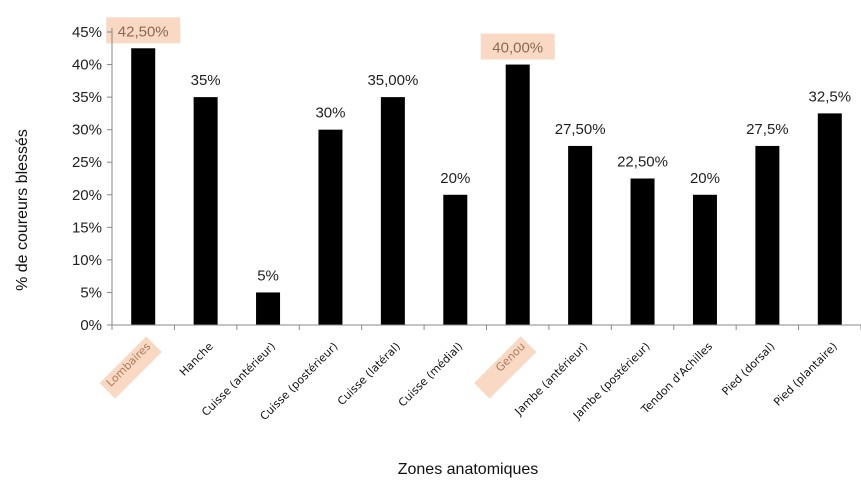 The image size is (861, 482). Describe the element at coordinates (87, 260) in the screenshot. I see `y-tick-label: 10%` at that location.